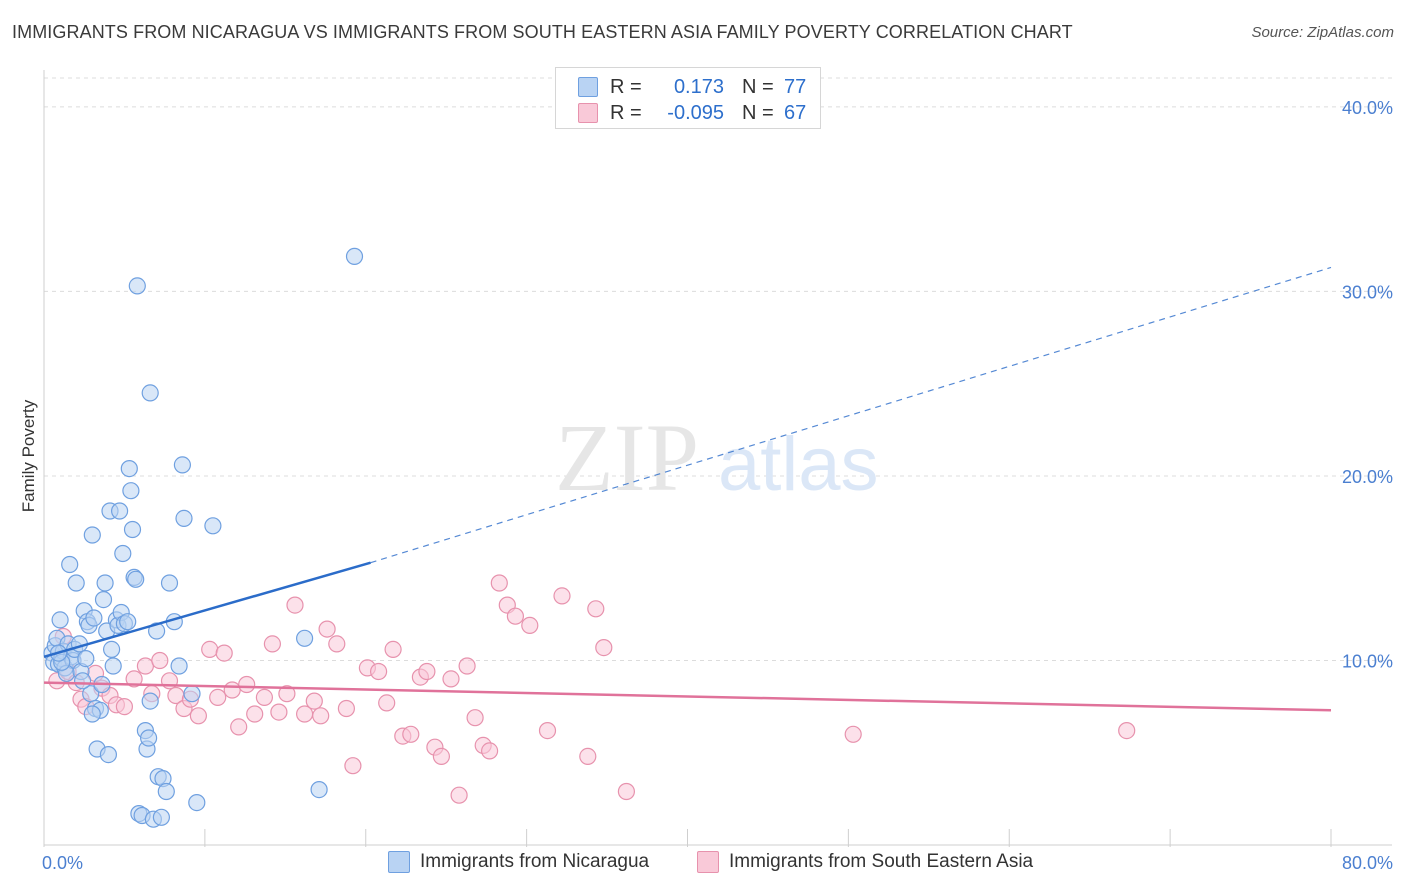 This screenshot has height=892, width=1406. I want to click on legend-n-value: 67, so click(795, 112).